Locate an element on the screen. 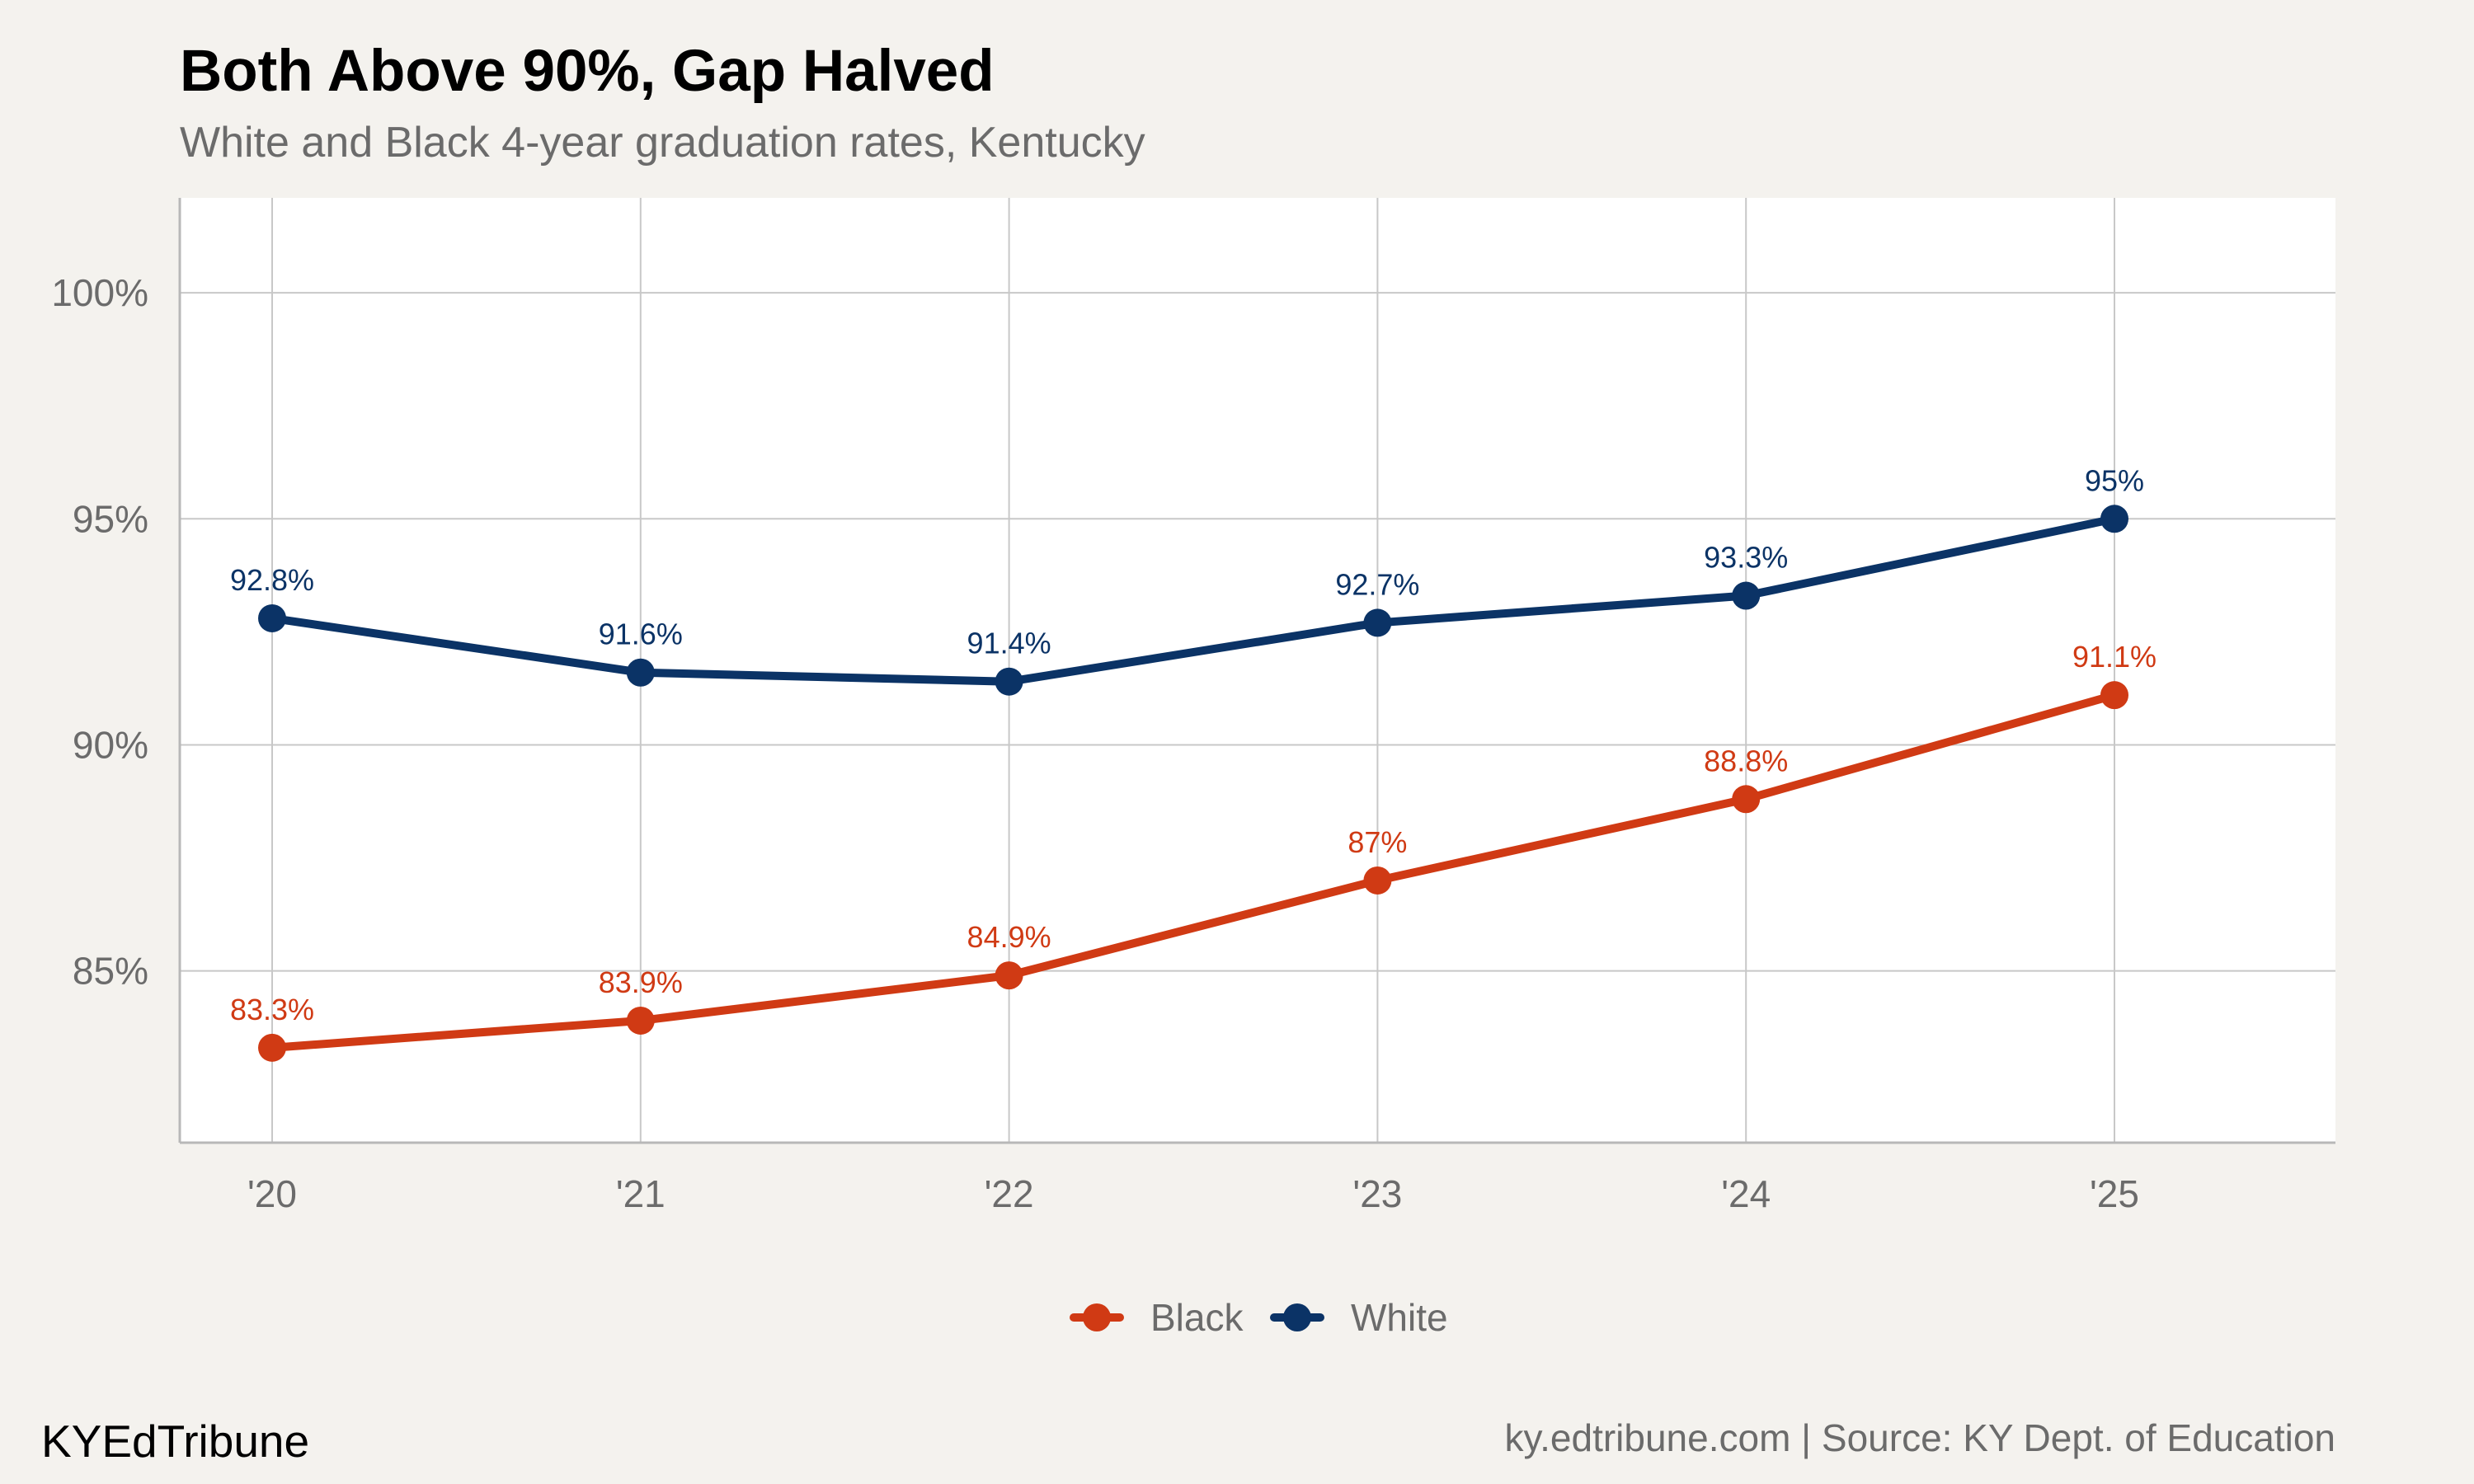 This screenshot has width=2474, height=1484. x-tick-label: '25 is located at coordinates (2114, 1193).